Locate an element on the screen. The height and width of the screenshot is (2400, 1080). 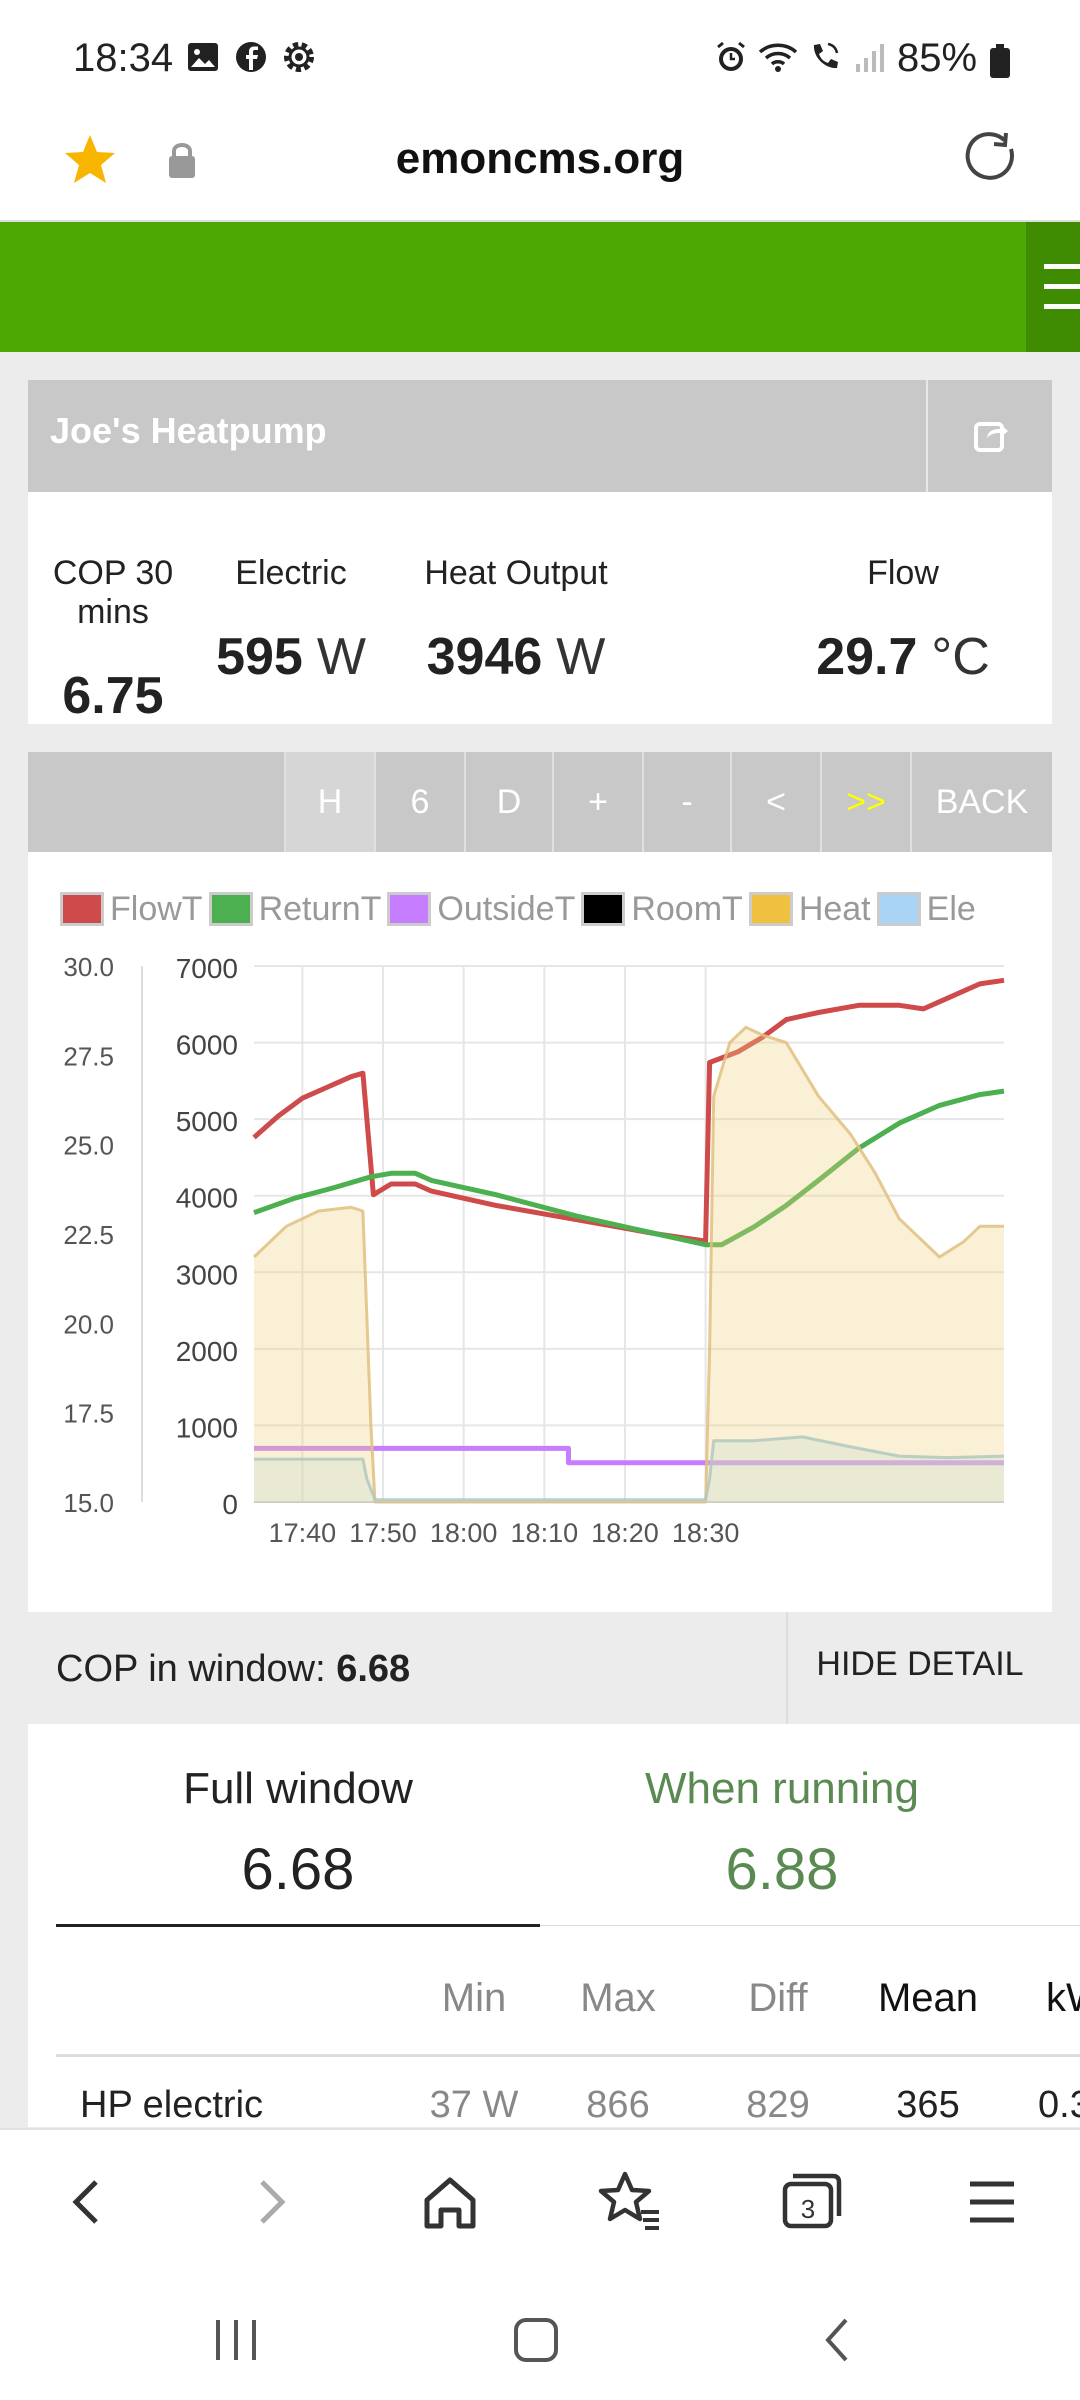
system-back-icon is located at coordinates (838, 2340).